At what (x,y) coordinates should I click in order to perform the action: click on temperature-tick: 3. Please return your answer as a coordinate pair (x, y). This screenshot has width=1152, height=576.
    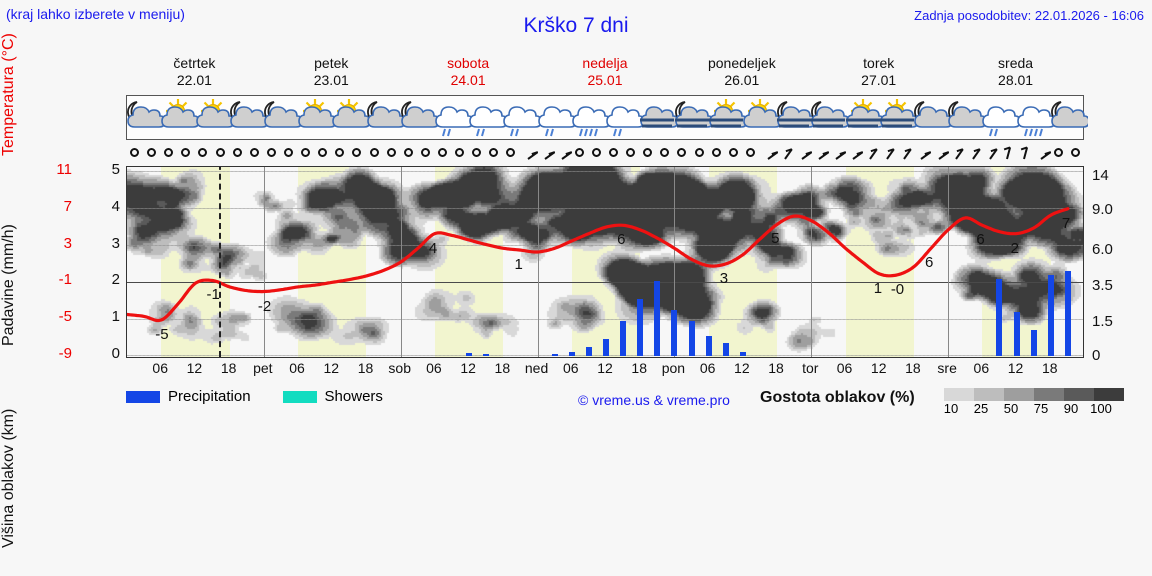
    Looking at the image, I should click on (67, 243).